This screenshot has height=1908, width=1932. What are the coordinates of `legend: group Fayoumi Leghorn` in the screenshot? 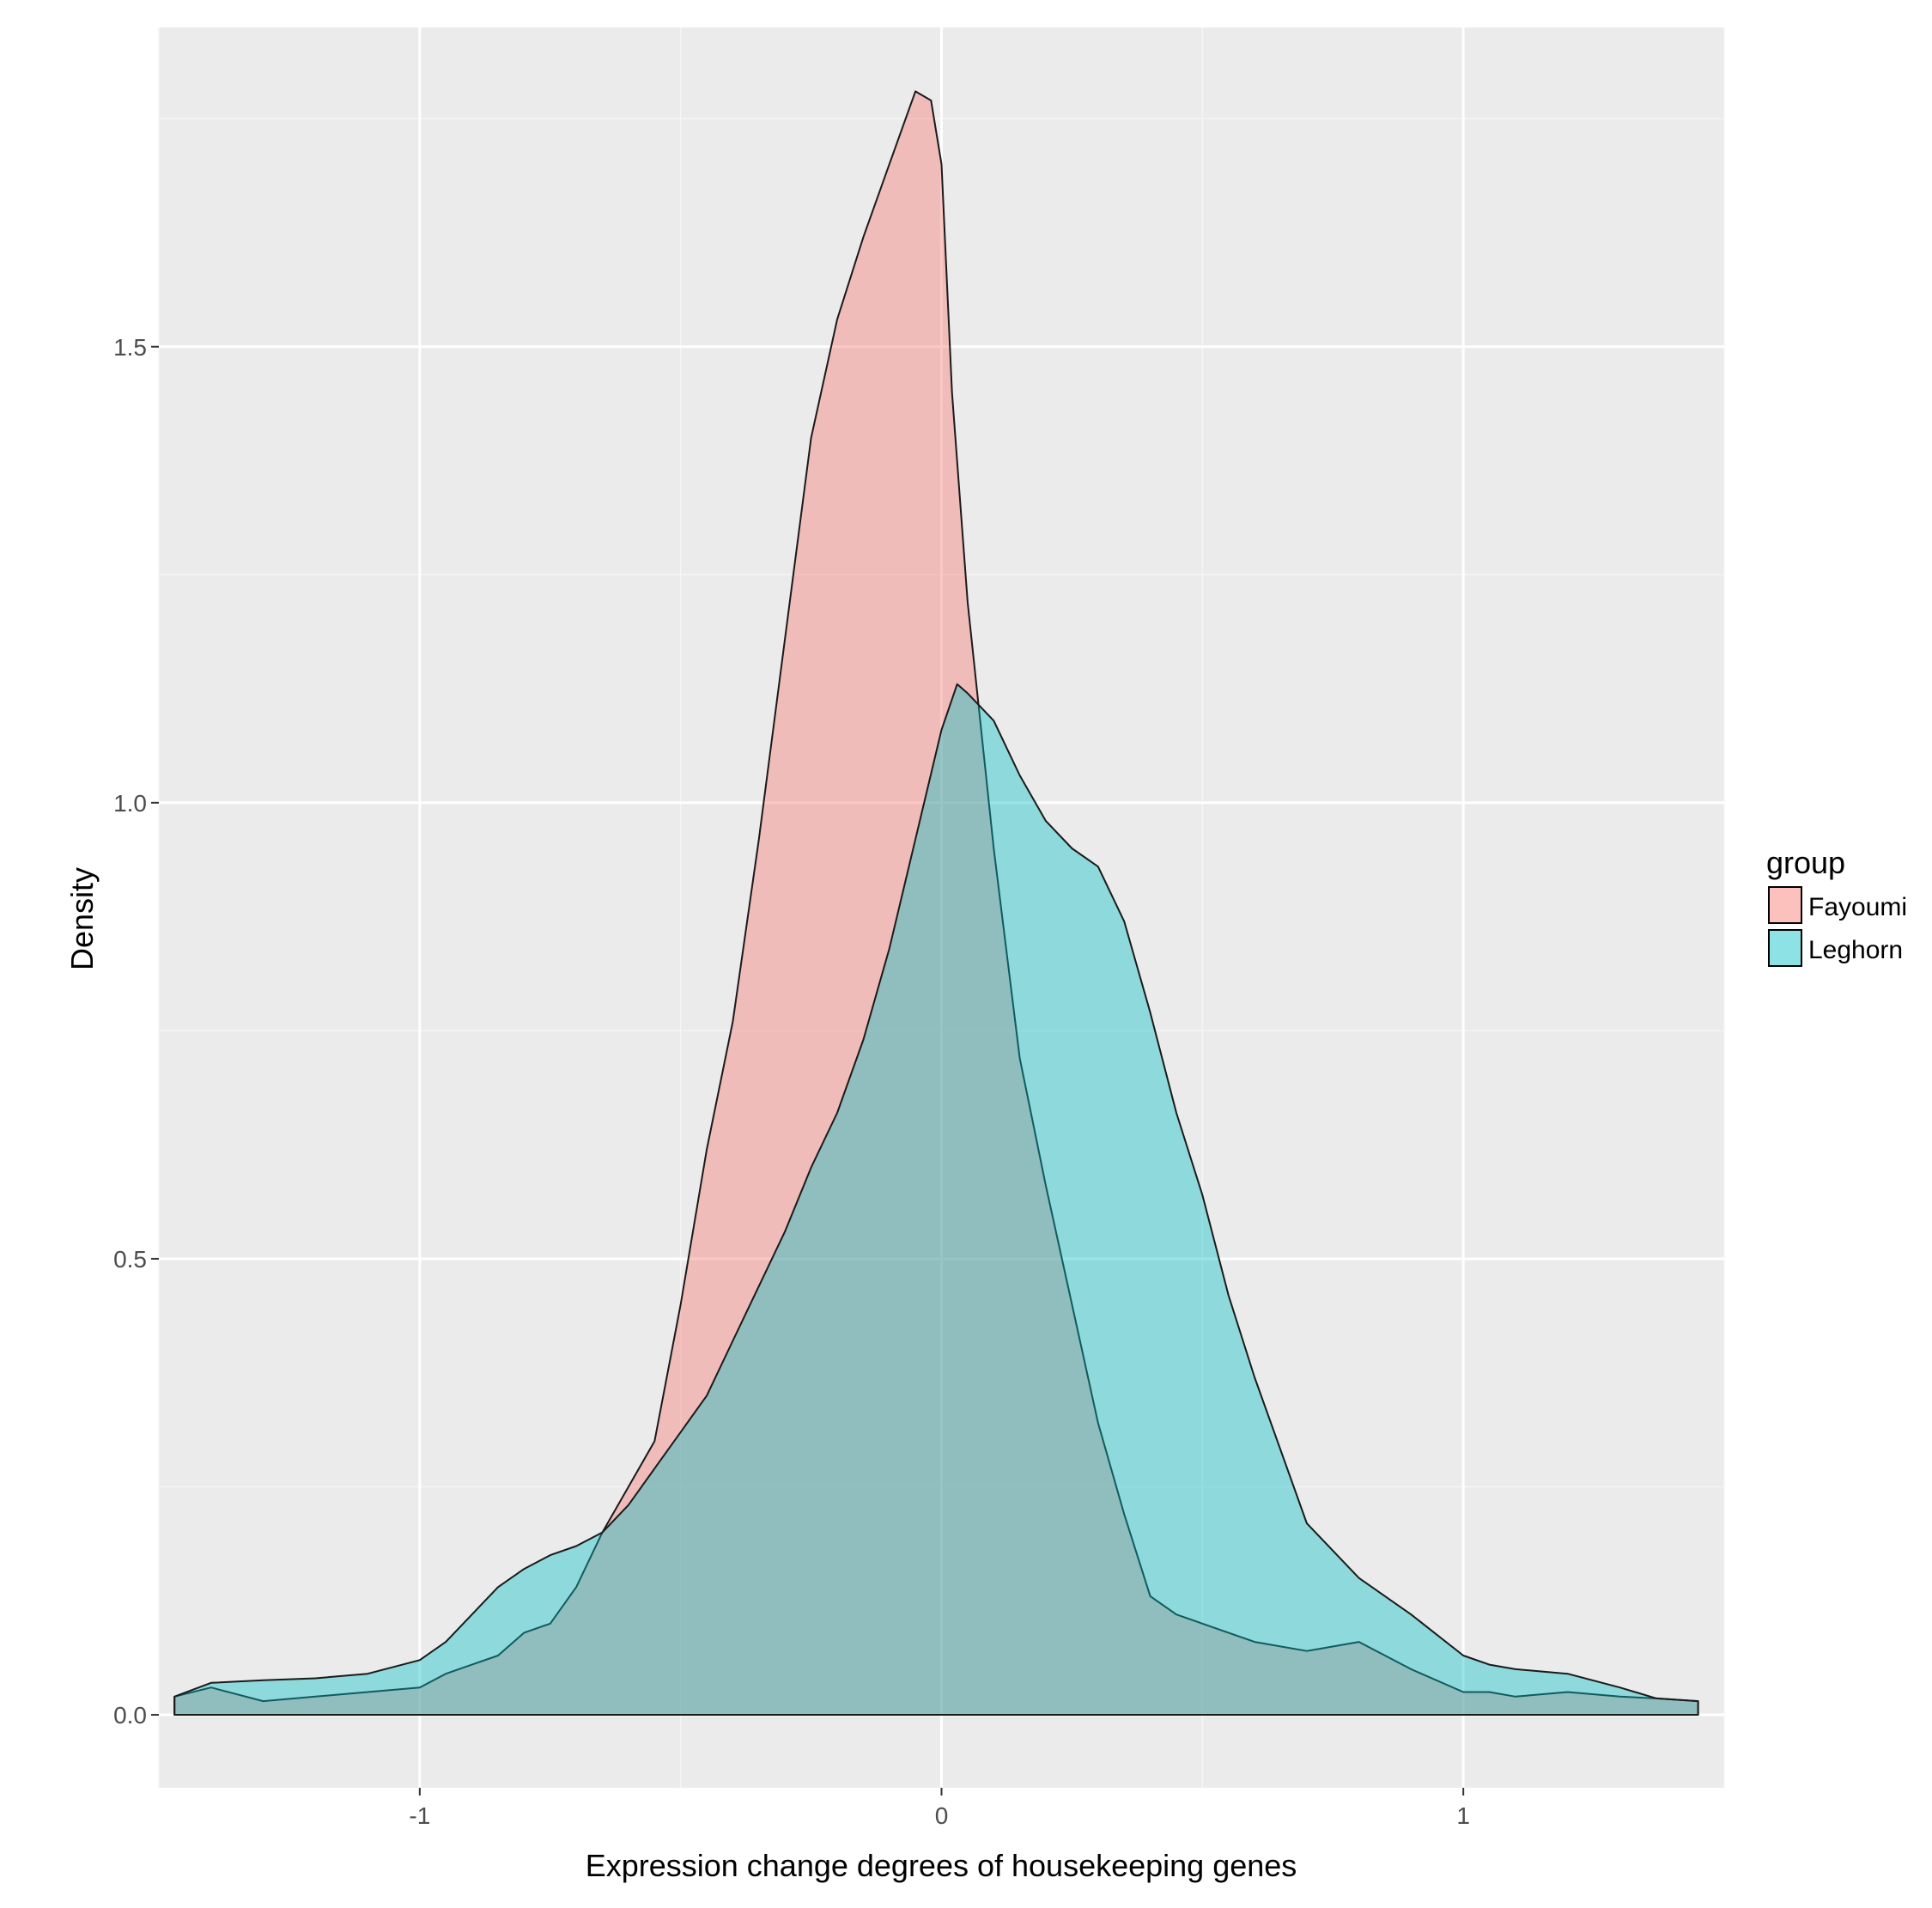 It's located at (1836, 906).